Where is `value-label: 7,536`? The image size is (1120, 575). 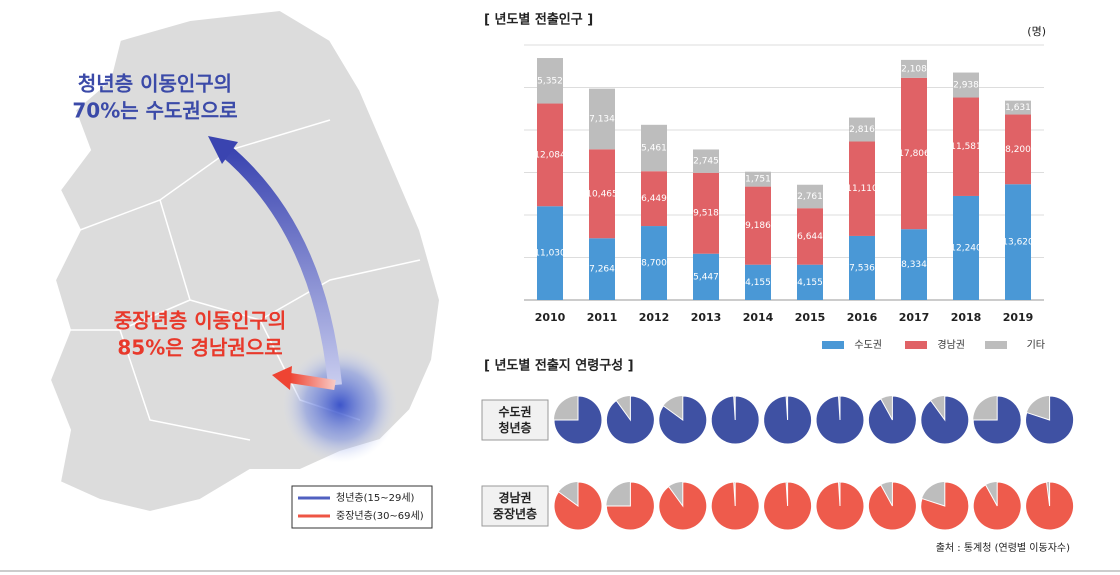
value-label: 7,536 is located at coordinates (862, 268).